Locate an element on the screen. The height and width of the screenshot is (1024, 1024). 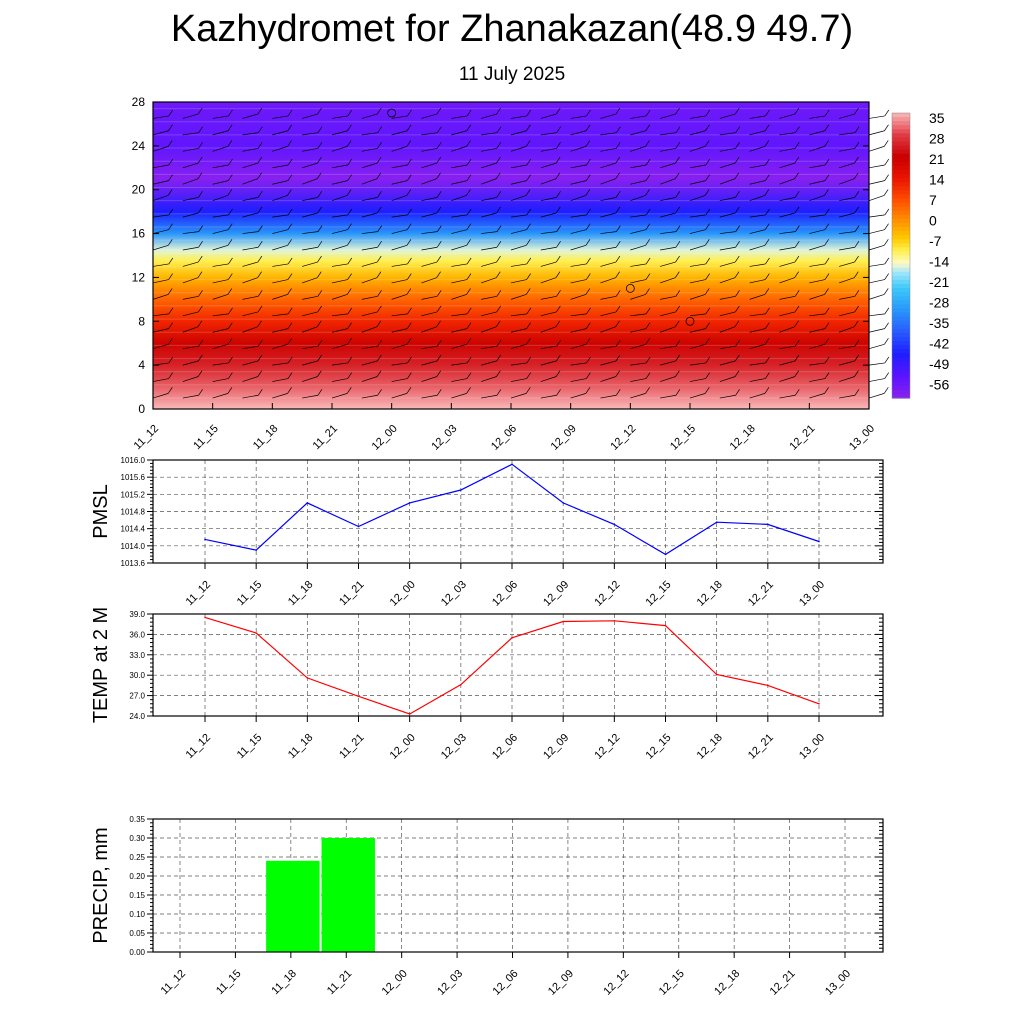
x-tick-label: 11_12 is located at coordinates (199, 747).